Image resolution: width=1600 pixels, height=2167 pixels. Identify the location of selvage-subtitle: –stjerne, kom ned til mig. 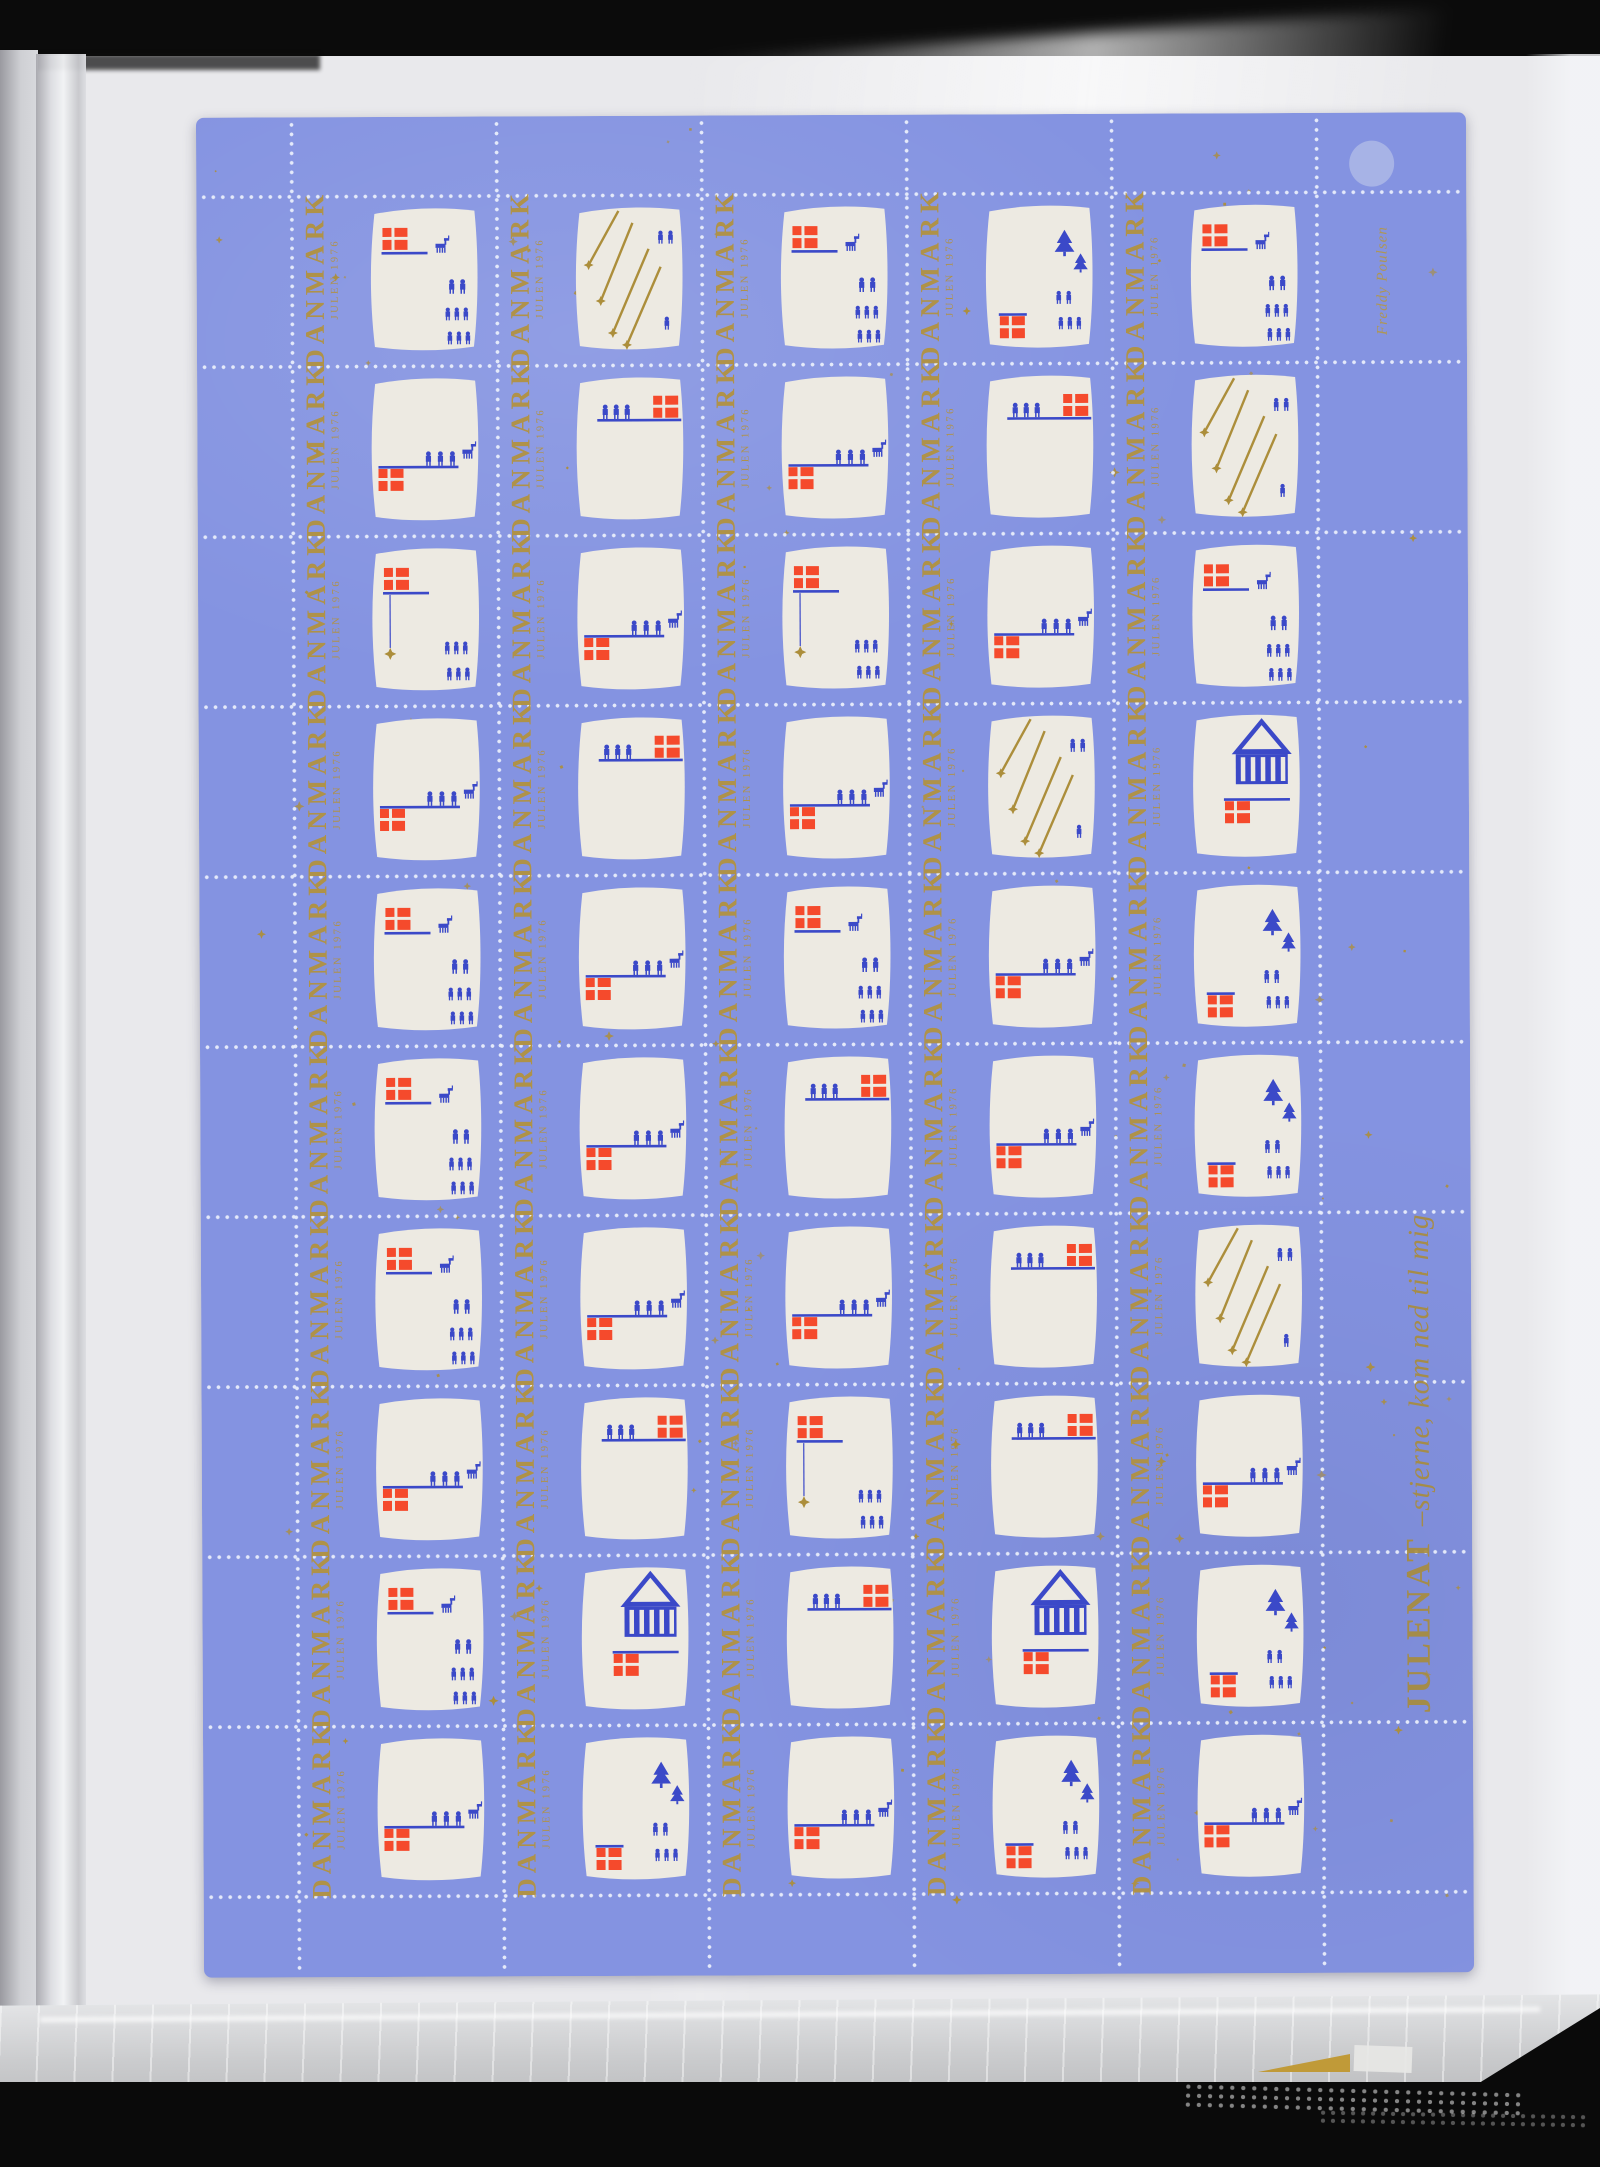
(1419, 1370).